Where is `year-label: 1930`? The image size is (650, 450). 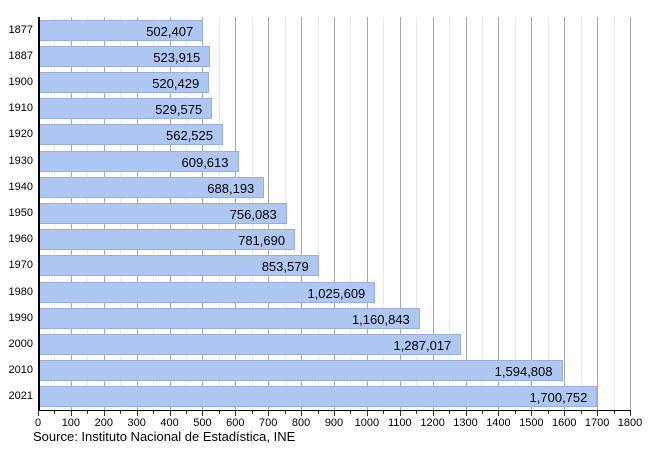 year-label: 1930 is located at coordinates (20, 160).